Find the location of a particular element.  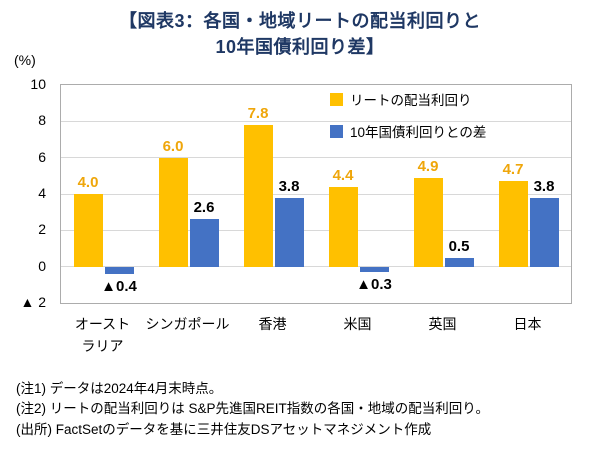

y-tick-label: 10 is located at coordinates (38, 84).